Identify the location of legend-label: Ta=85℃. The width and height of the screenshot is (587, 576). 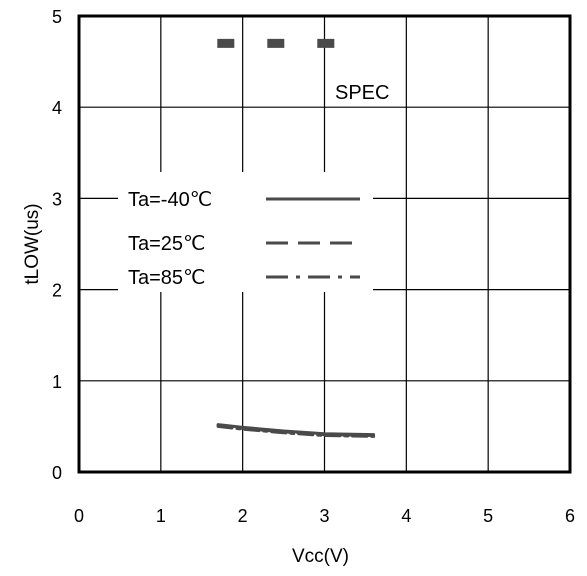
(167, 278).